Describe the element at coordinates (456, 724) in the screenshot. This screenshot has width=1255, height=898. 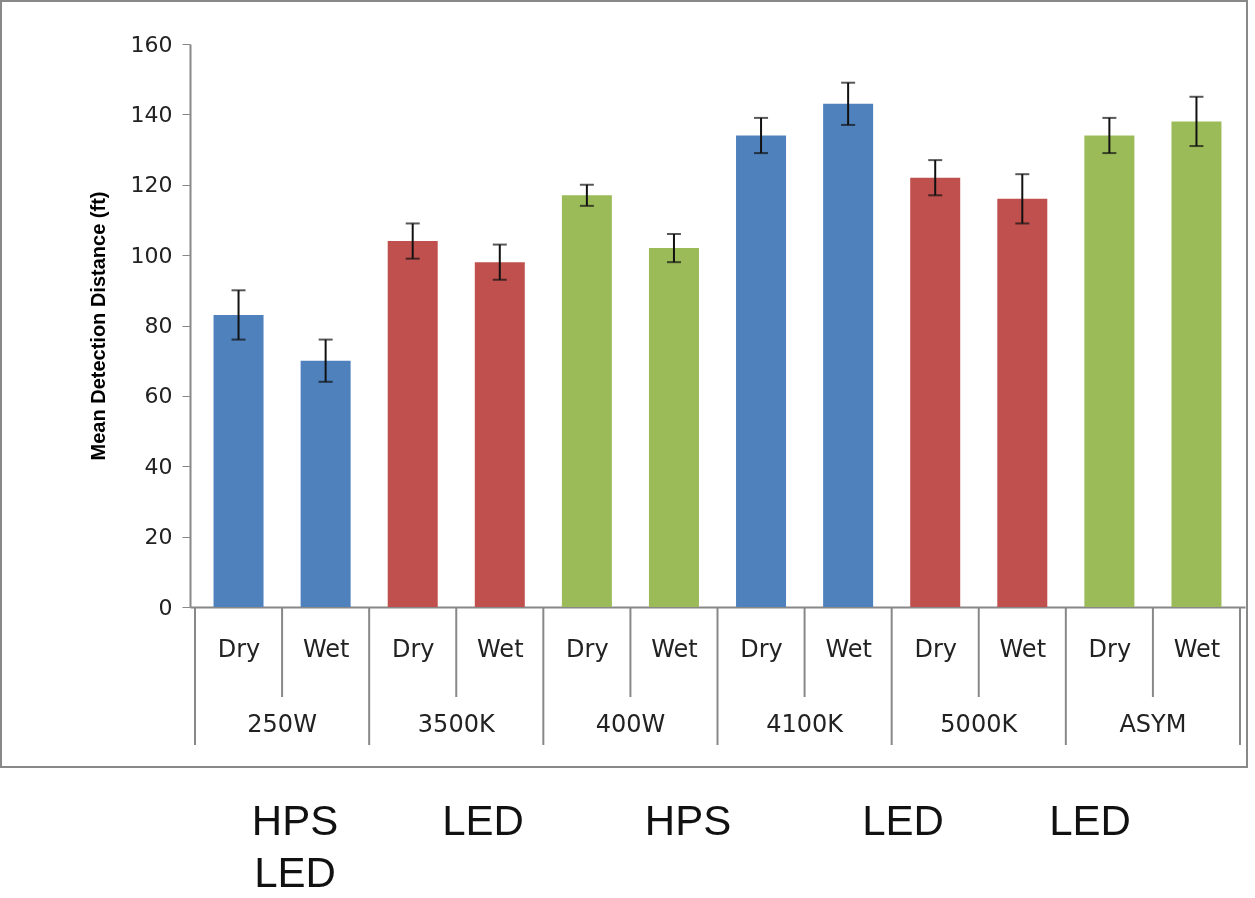
I see `text: 3500K` at that location.